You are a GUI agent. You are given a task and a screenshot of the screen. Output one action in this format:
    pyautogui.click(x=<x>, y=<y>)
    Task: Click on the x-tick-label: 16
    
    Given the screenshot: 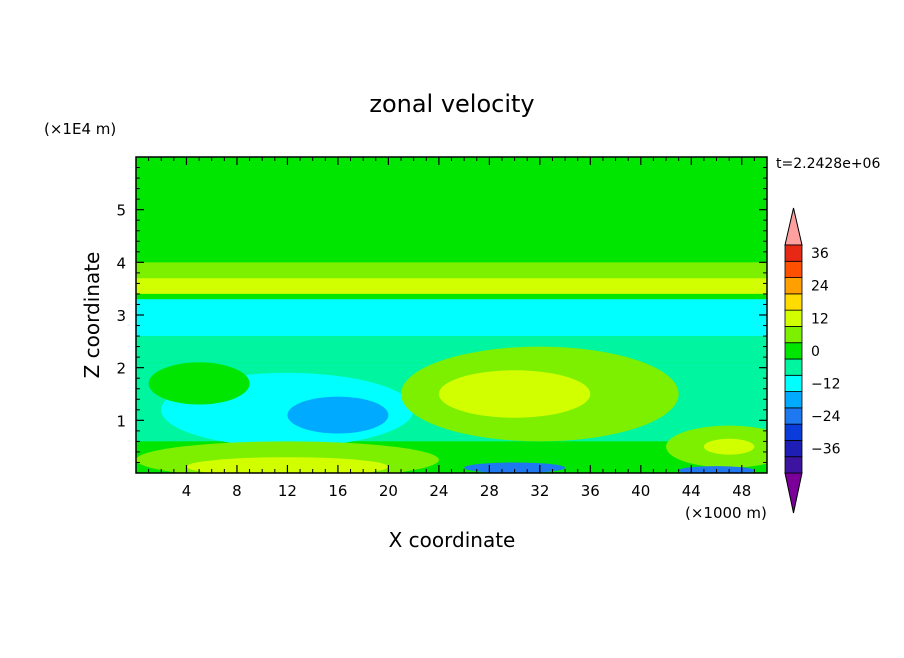 What is the action you would take?
    pyautogui.click(x=337, y=491)
    